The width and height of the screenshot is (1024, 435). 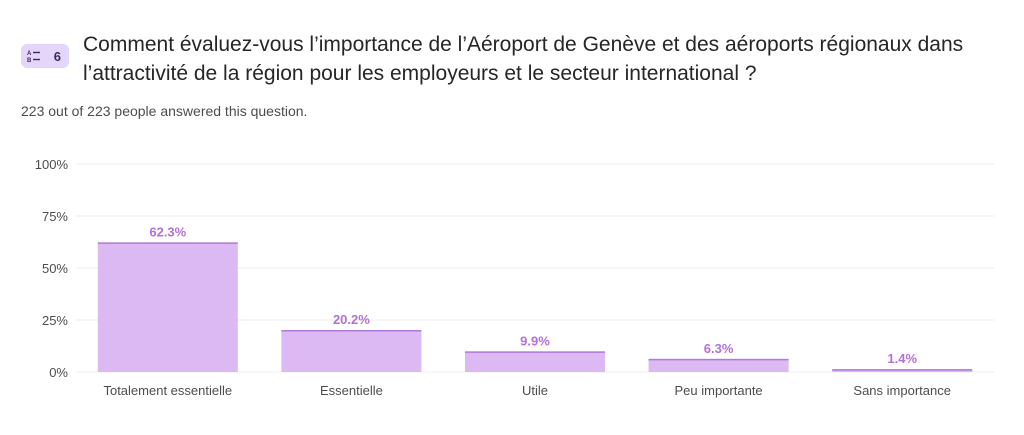 What do you see at coordinates (167, 390) in the screenshot?
I see `x-category-label: Totalement essentielle` at bounding box center [167, 390].